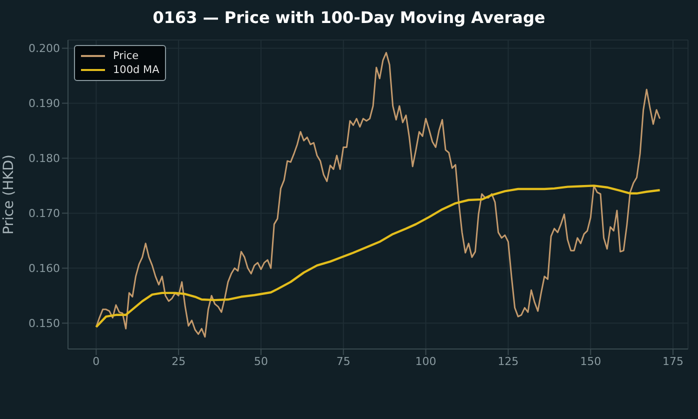 The width and height of the screenshot is (698, 419). I want to click on y-tick-label: 0.200, so click(44, 49).